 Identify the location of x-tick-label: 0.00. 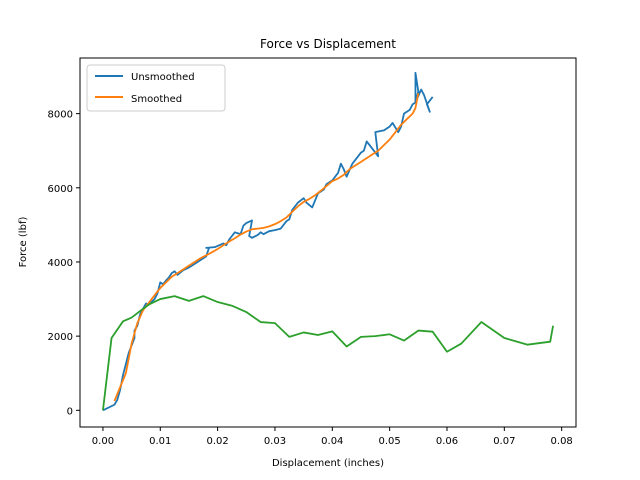
(103, 441).